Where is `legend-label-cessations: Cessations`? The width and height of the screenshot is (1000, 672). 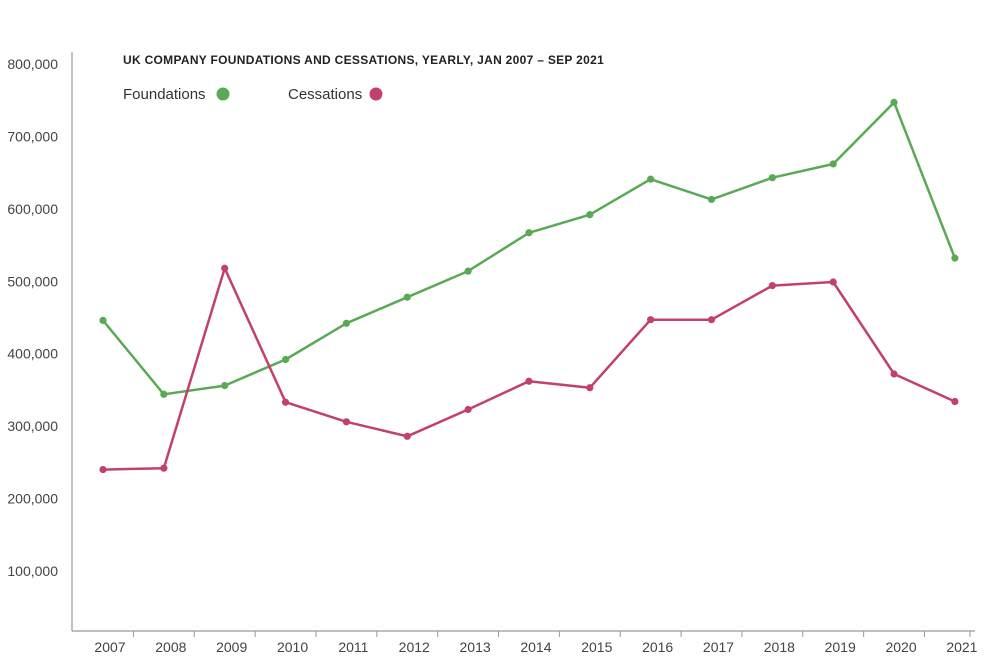 legend-label-cessations: Cessations is located at coordinates (325, 94).